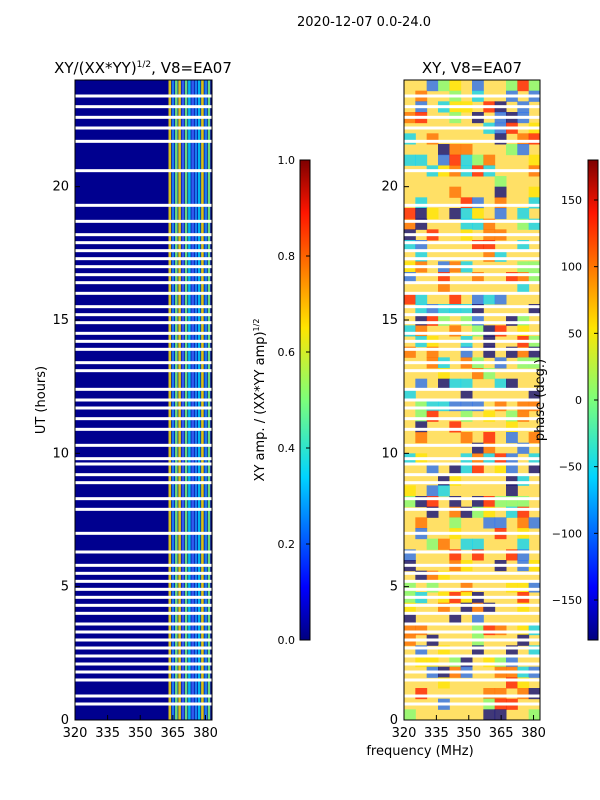 This screenshot has width=600, height=800. I want to click on shared-x-axis-label: frequency (MHz), so click(419, 751).